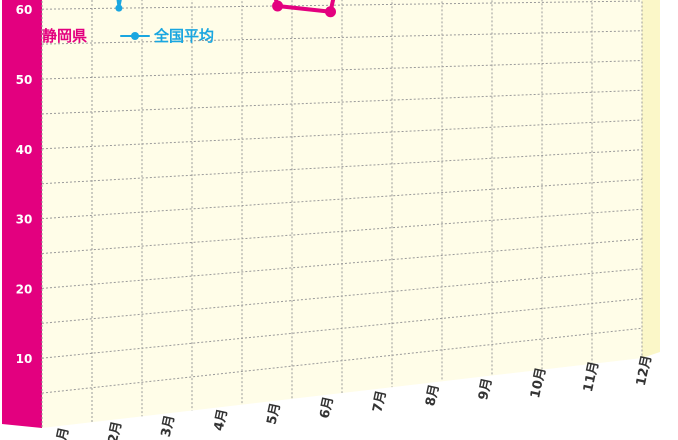 The height and width of the screenshot is (440, 678). I want to click on legend-item-national-average: 全国平均, so click(167, 35).